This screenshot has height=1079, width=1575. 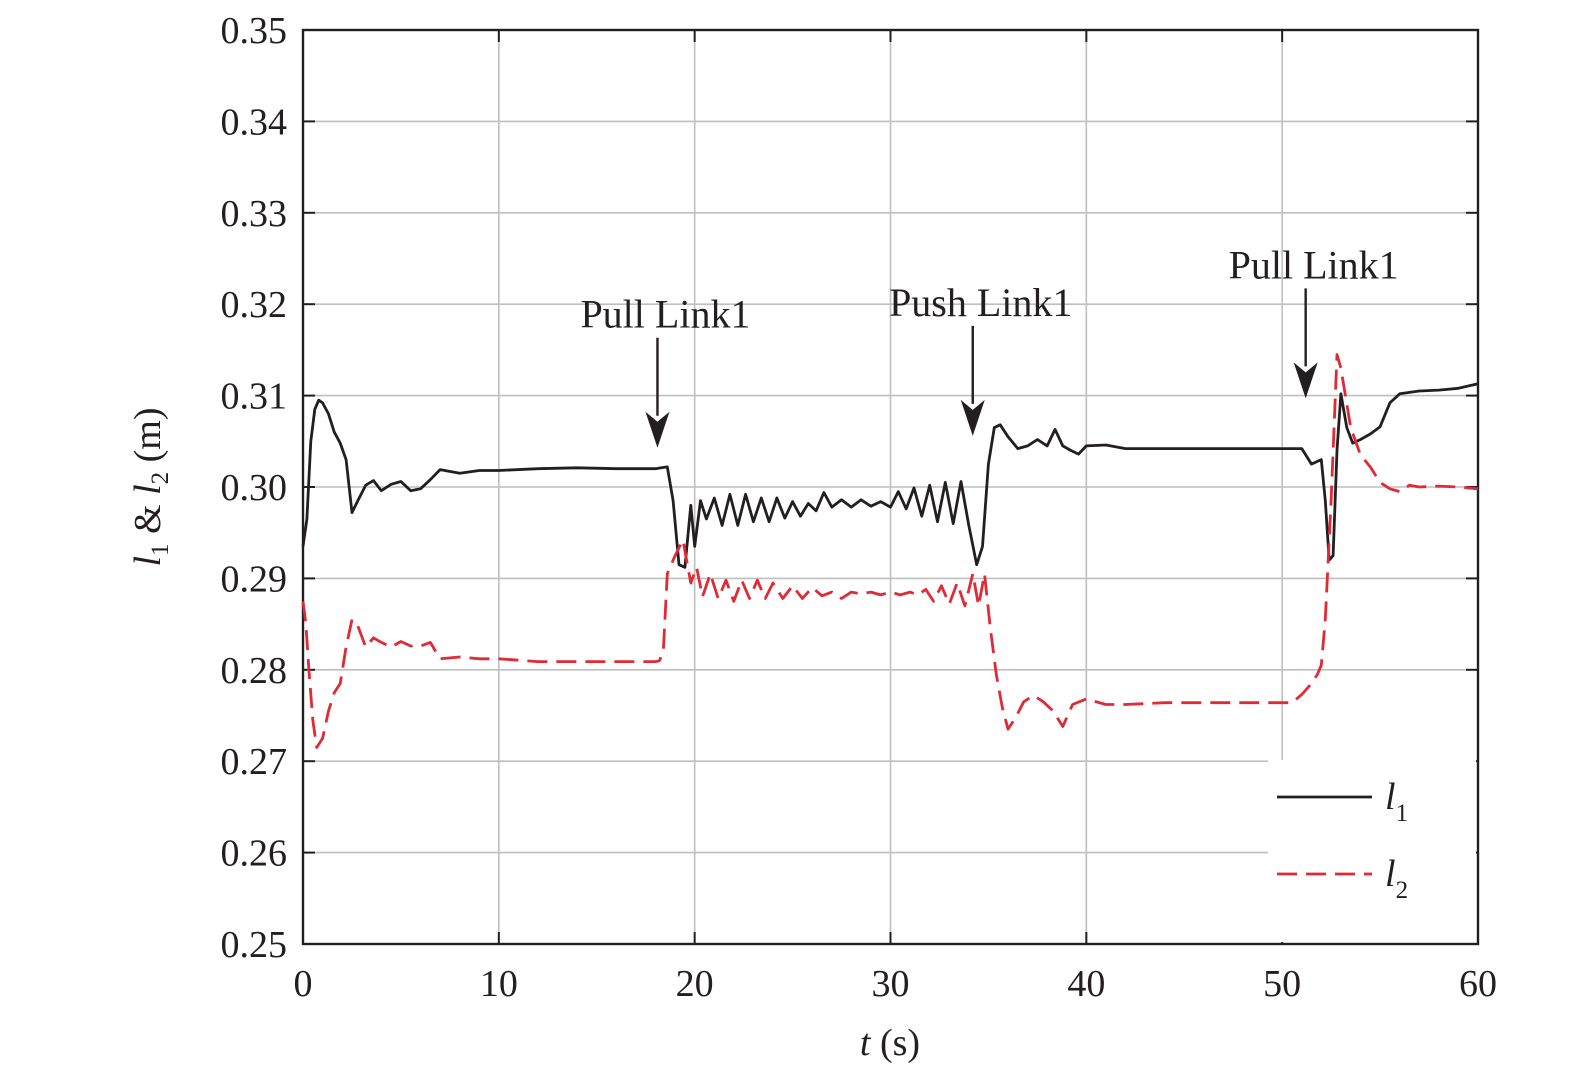 I want to click on x-tick-label: 0, so click(x=303, y=984).